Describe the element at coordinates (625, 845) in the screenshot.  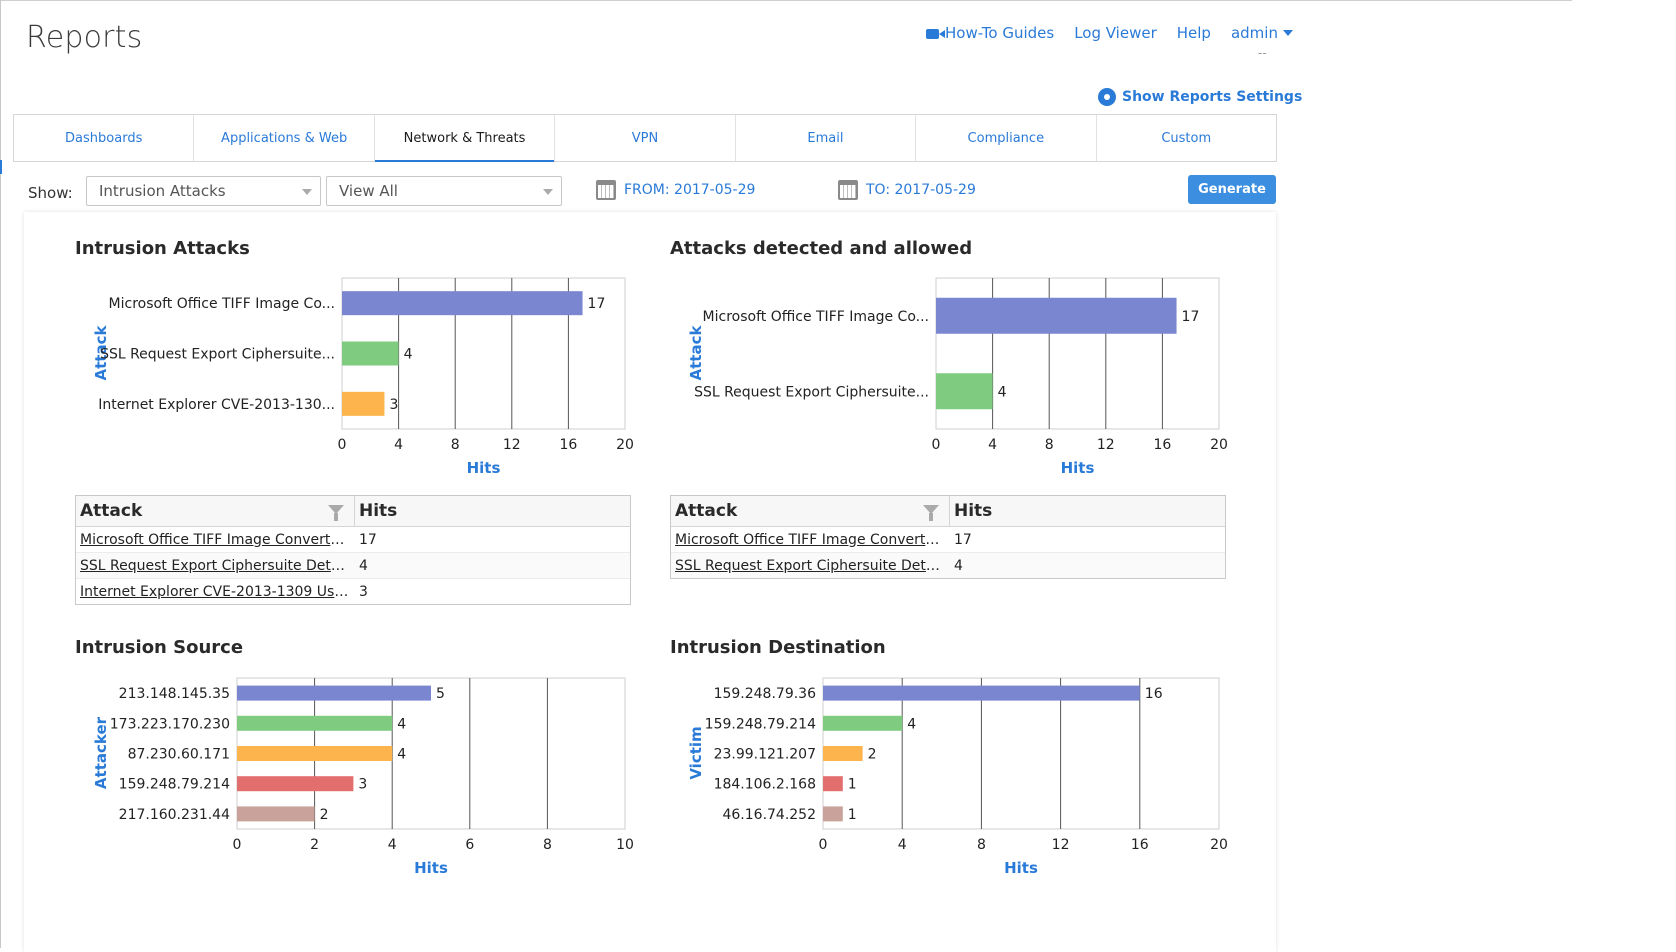
I see `x-tick-label: 10` at that location.